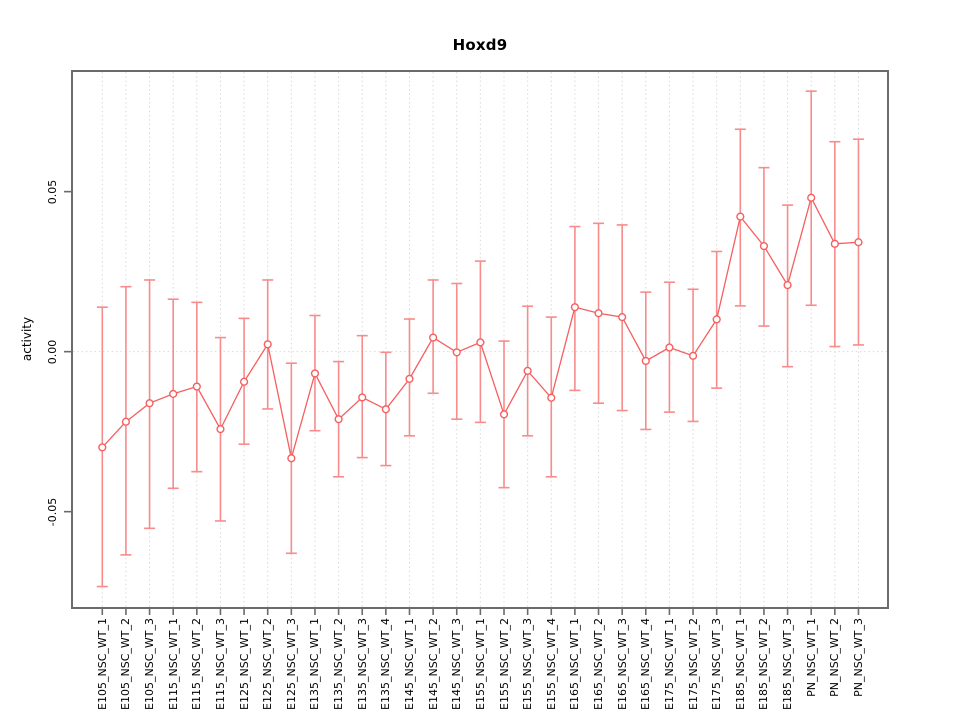  What do you see at coordinates (622, 664) in the screenshot?
I see `x-tick-label: E165_NSC_WT_3` at bounding box center [622, 664].